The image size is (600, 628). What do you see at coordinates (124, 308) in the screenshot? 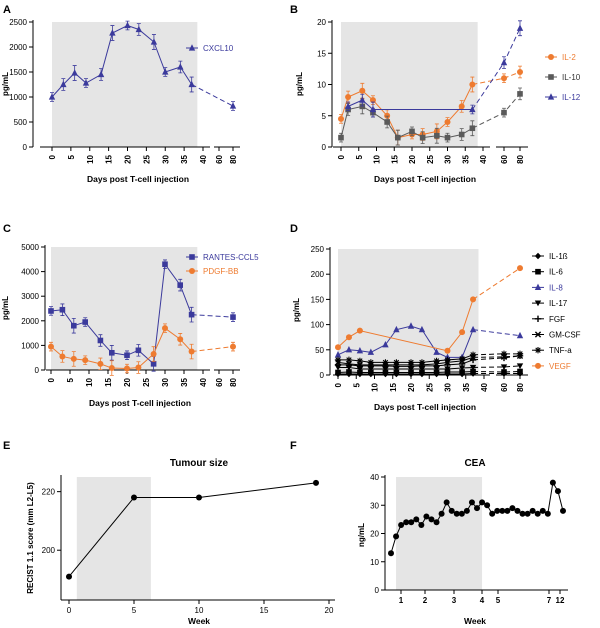
I see `panel-c-shaded-region` at bounding box center [124, 308].